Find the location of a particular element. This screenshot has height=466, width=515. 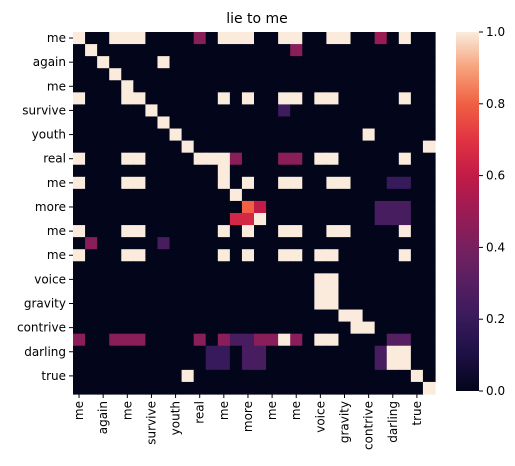

y-tick-label: survive is located at coordinates (44, 110).